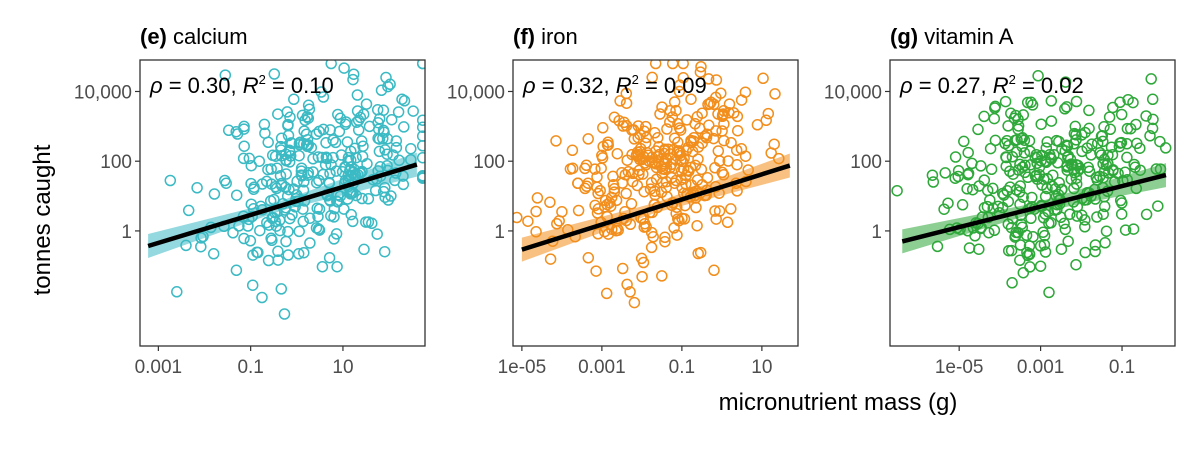 The image size is (1200, 454). Describe the element at coordinates (126, 232) in the screenshot. I see `y-tick-label: 1` at that location.